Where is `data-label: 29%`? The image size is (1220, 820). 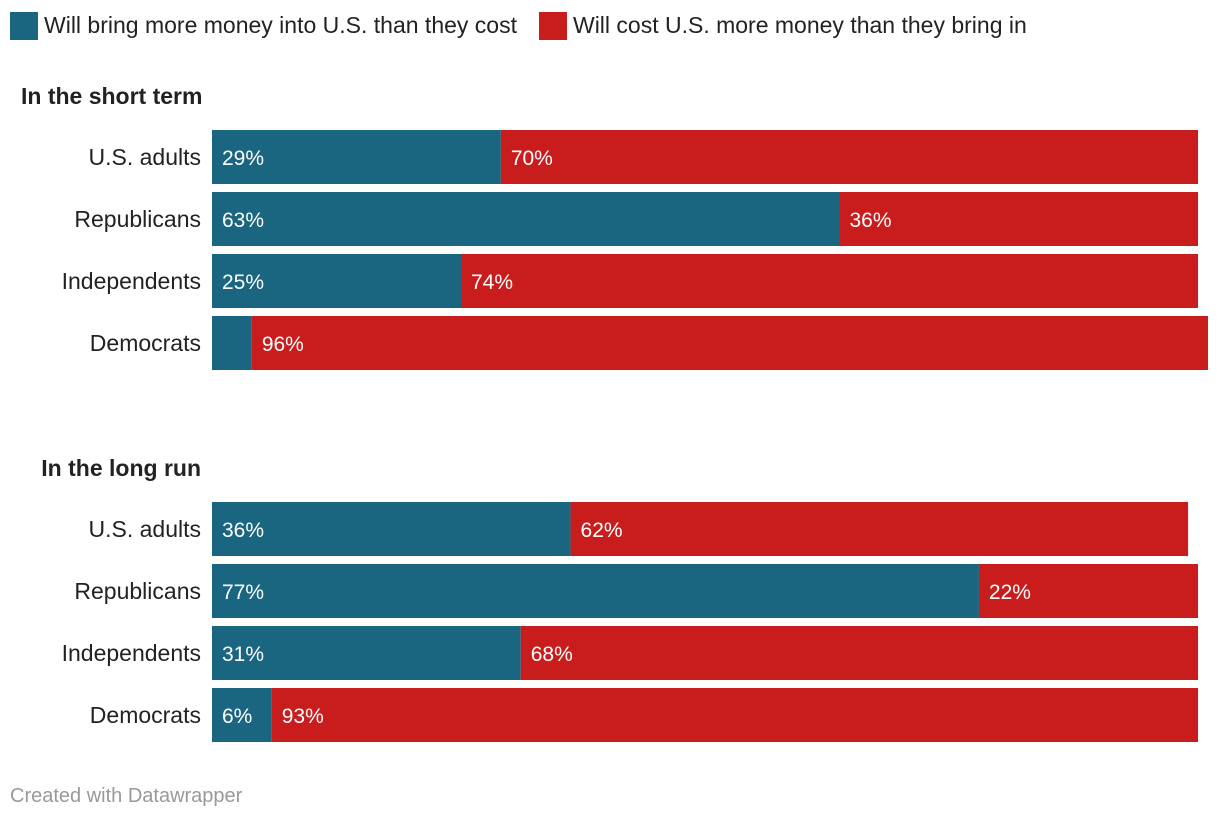 data-label: 29% is located at coordinates (243, 158).